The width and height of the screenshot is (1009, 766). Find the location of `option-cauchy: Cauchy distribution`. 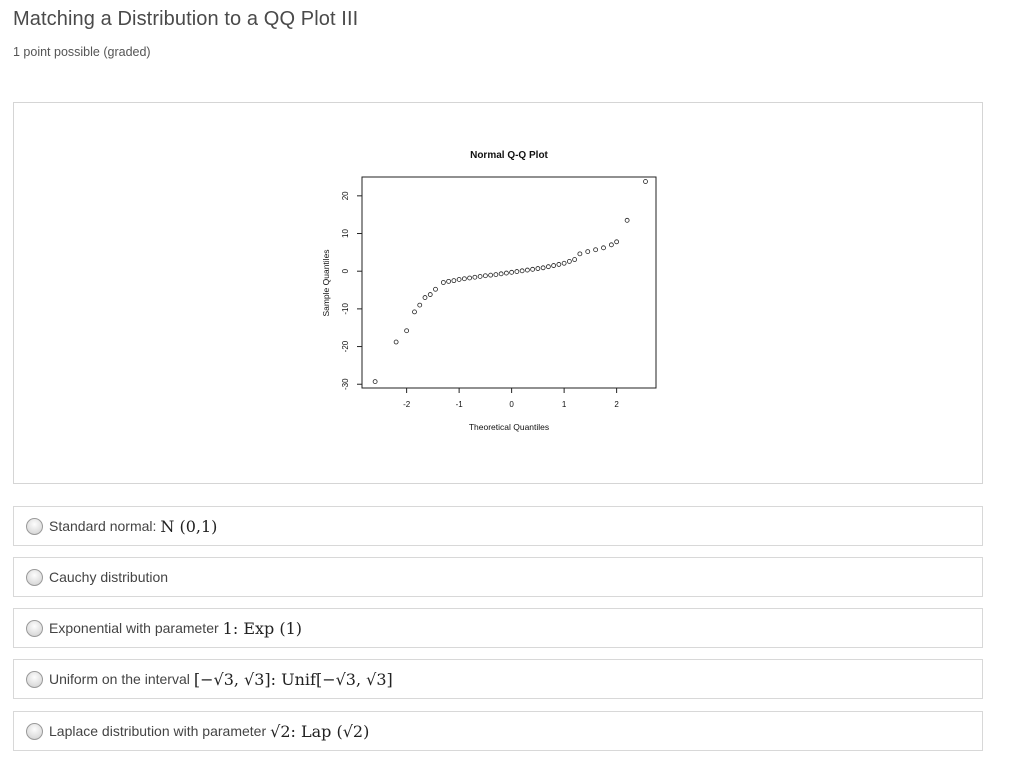

option-cauchy: Cauchy distribution is located at coordinates (498, 577).